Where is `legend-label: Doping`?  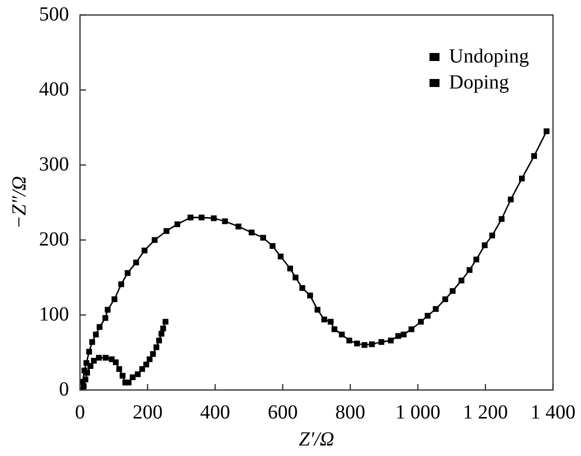 legend-label: Doping is located at coordinates (479, 82).